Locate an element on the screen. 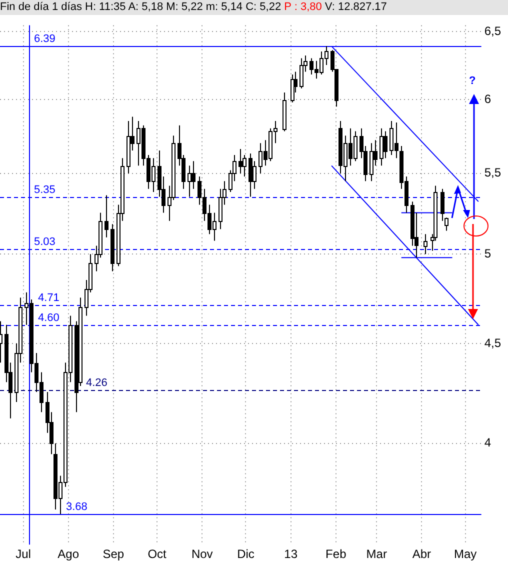  x-tick-label: Oct is located at coordinates (158, 554).